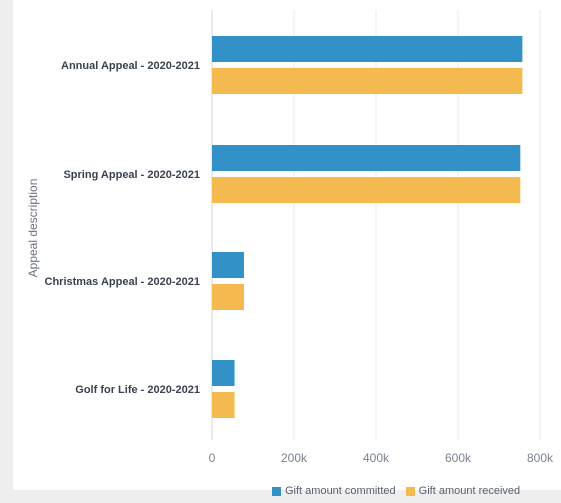  What do you see at coordinates (340, 491) in the screenshot?
I see `legend-label-committed: Gift amount committed` at bounding box center [340, 491].